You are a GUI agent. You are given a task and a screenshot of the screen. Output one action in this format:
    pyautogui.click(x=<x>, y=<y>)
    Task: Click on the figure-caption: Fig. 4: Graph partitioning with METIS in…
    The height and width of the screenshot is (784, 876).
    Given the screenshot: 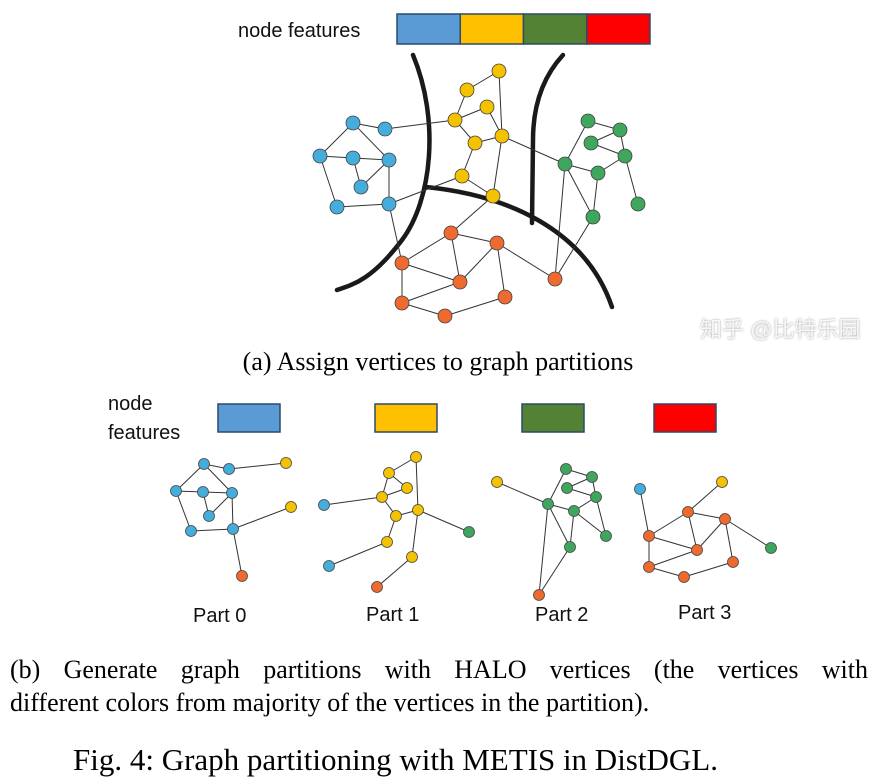 What is the action you would take?
    pyautogui.click(x=395, y=759)
    